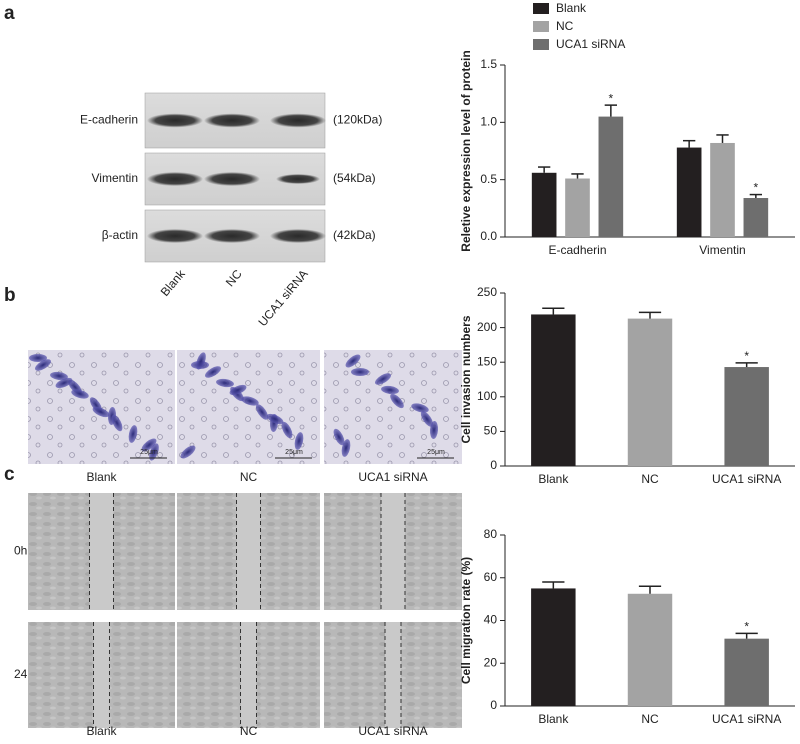 Image resolution: width=800 pixels, height=744 pixels. What do you see at coordinates (488, 236) in the screenshot?
I see `y-tick-label: 0.0` at bounding box center [488, 236].